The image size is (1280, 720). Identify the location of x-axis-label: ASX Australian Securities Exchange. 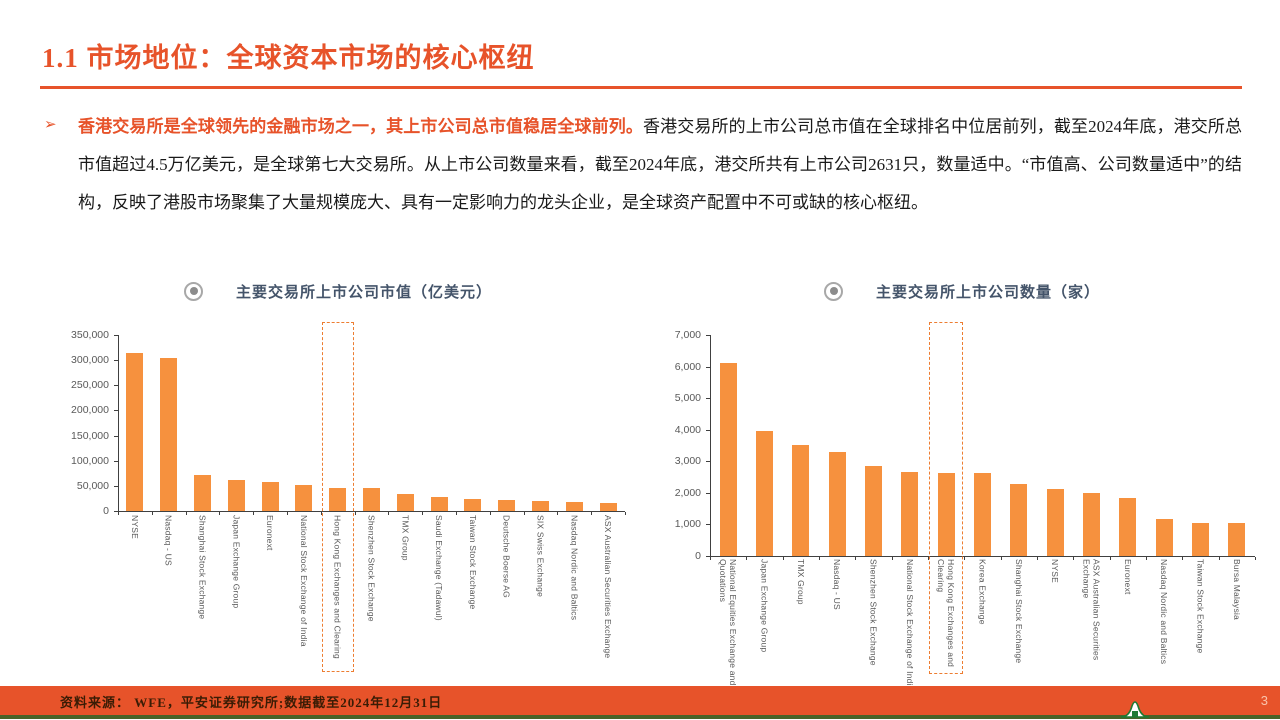
(608, 587).